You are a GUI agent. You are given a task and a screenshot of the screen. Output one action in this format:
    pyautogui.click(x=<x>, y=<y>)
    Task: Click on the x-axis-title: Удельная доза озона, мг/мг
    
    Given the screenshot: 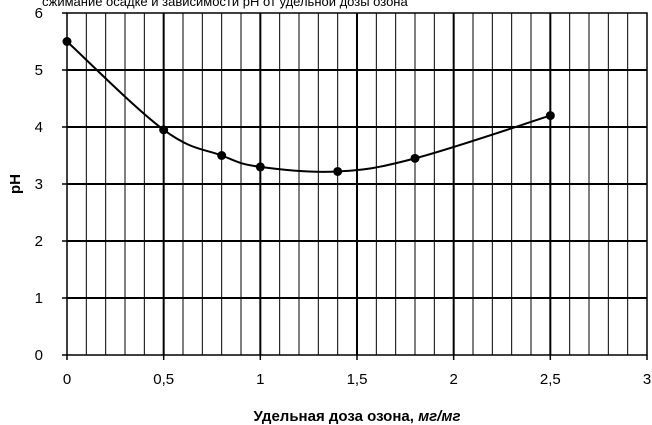 What is the action you would take?
    pyautogui.click(x=357, y=416)
    